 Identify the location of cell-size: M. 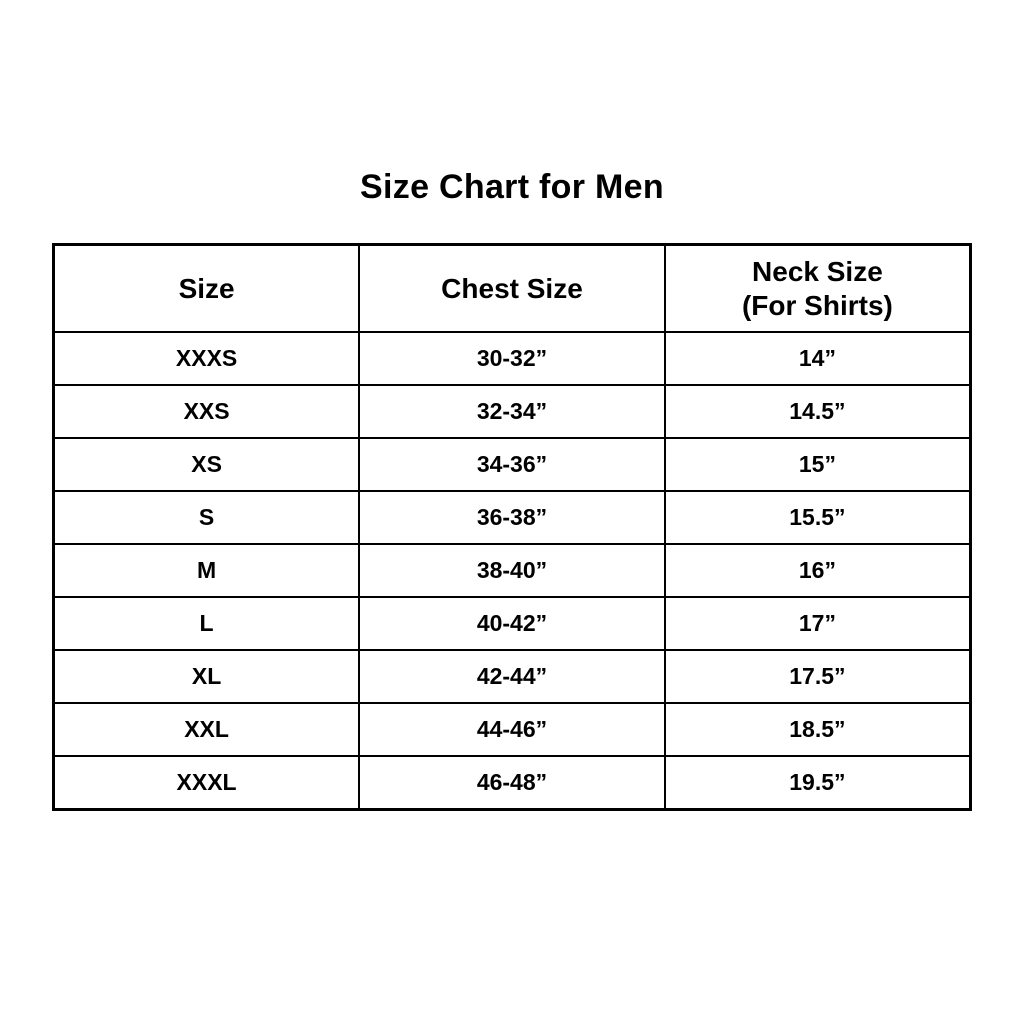
(206, 570).